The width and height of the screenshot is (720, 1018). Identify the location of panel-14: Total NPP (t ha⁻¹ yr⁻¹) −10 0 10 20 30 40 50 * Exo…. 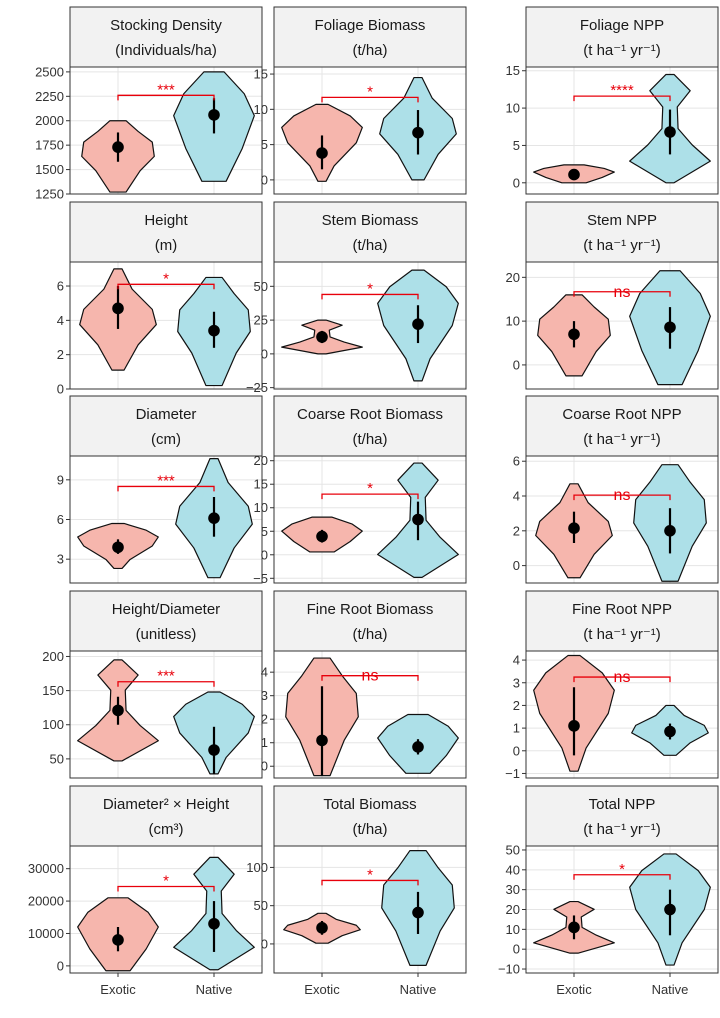
(608, 891).